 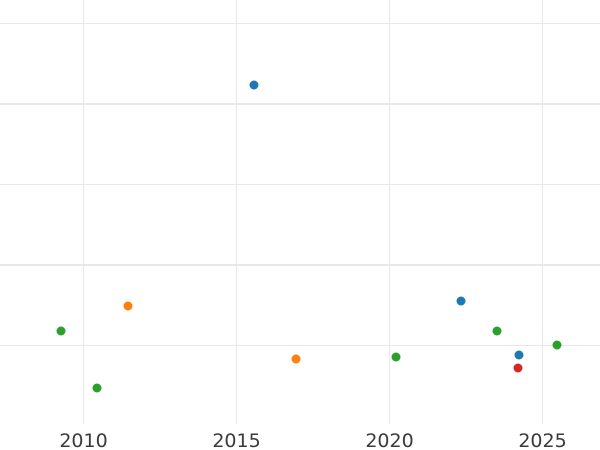 I want to click on x-tick-label-2025: 2025, so click(x=542, y=440).